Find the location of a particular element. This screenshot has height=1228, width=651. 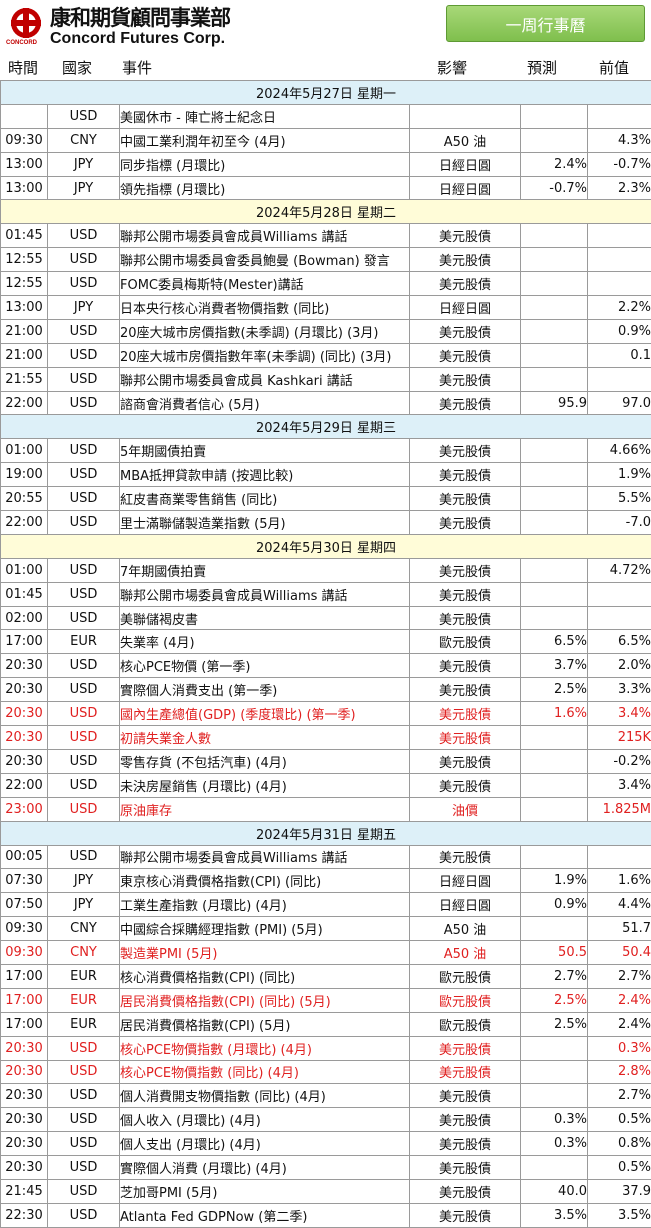

previous-cell: 1.825M is located at coordinates (619, 809).